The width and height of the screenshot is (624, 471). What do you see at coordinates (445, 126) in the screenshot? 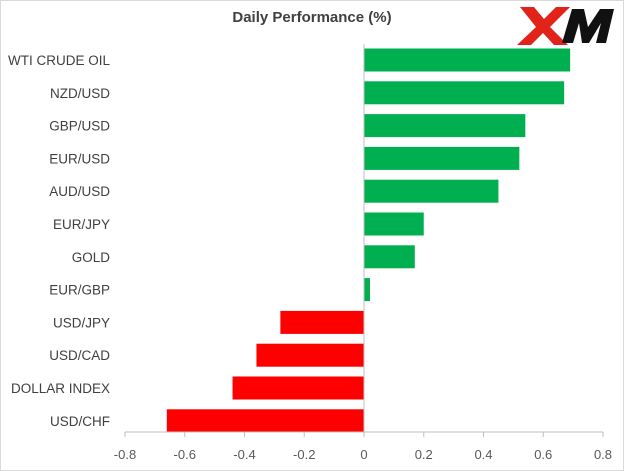
I see `bar-gbp-usd` at bounding box center [445, 126].